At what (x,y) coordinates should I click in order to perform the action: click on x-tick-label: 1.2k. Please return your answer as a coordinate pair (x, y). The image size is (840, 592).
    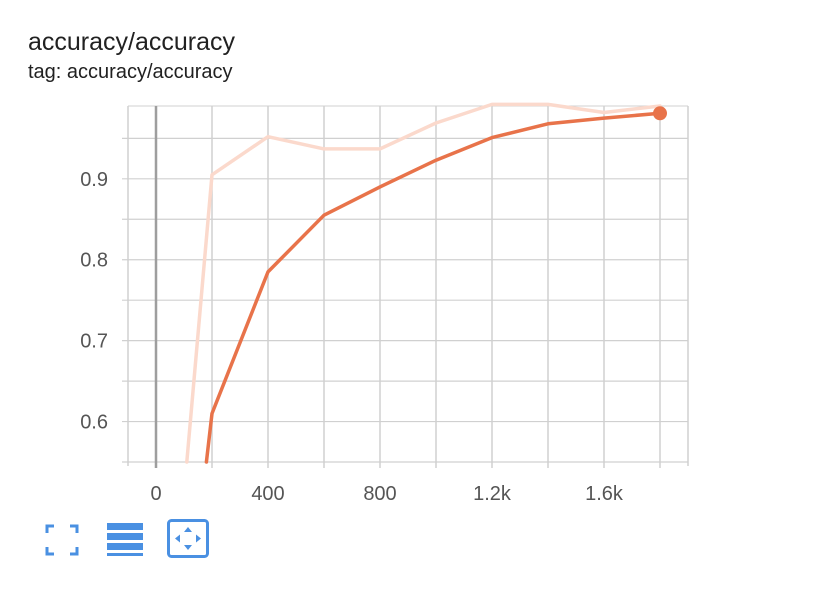
    Looking at the image, I should click on (492, 494).